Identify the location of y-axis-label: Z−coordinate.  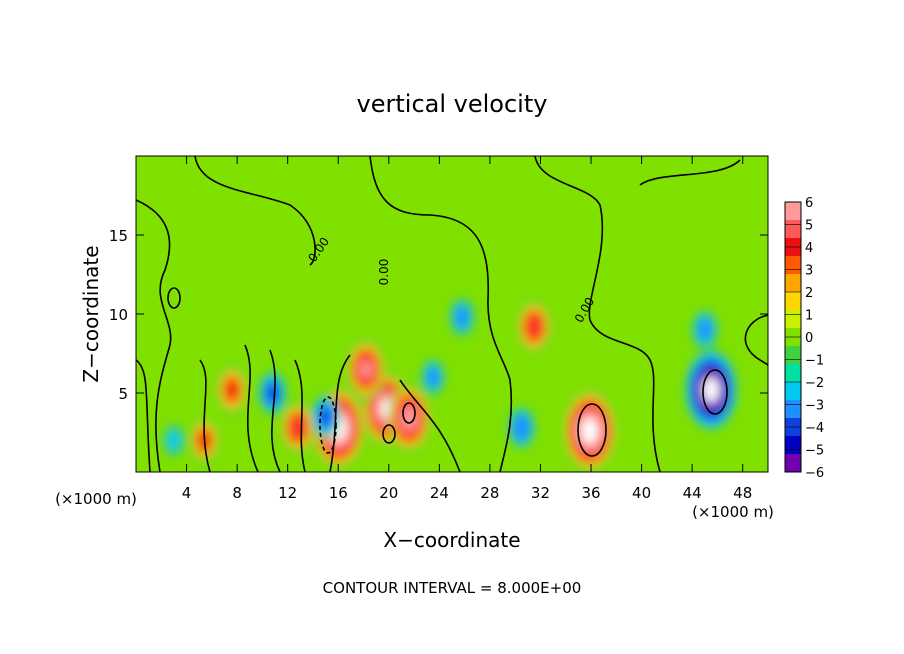
(91, 313).